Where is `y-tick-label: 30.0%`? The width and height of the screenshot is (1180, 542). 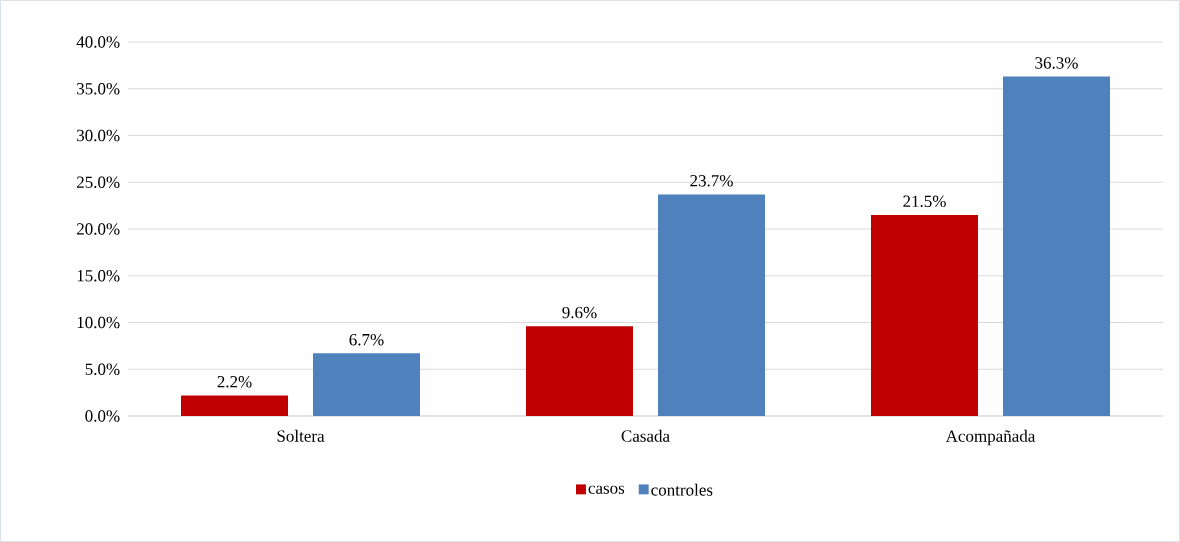 y-tick-label: 30.0% is located at coordinates (98, 135).